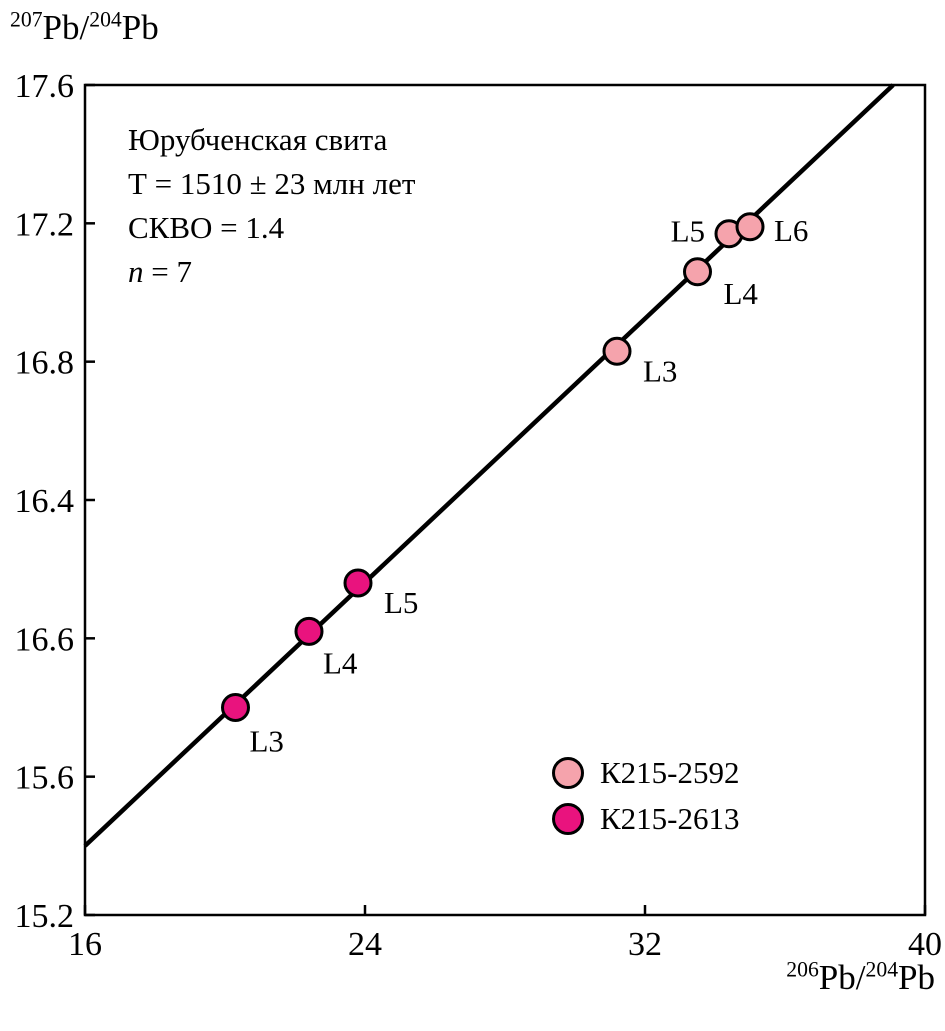  What do you see at coordinates (645, 944) in the screenshot?
I see `x-tick-label: 32` at bounding box center [645, 944].